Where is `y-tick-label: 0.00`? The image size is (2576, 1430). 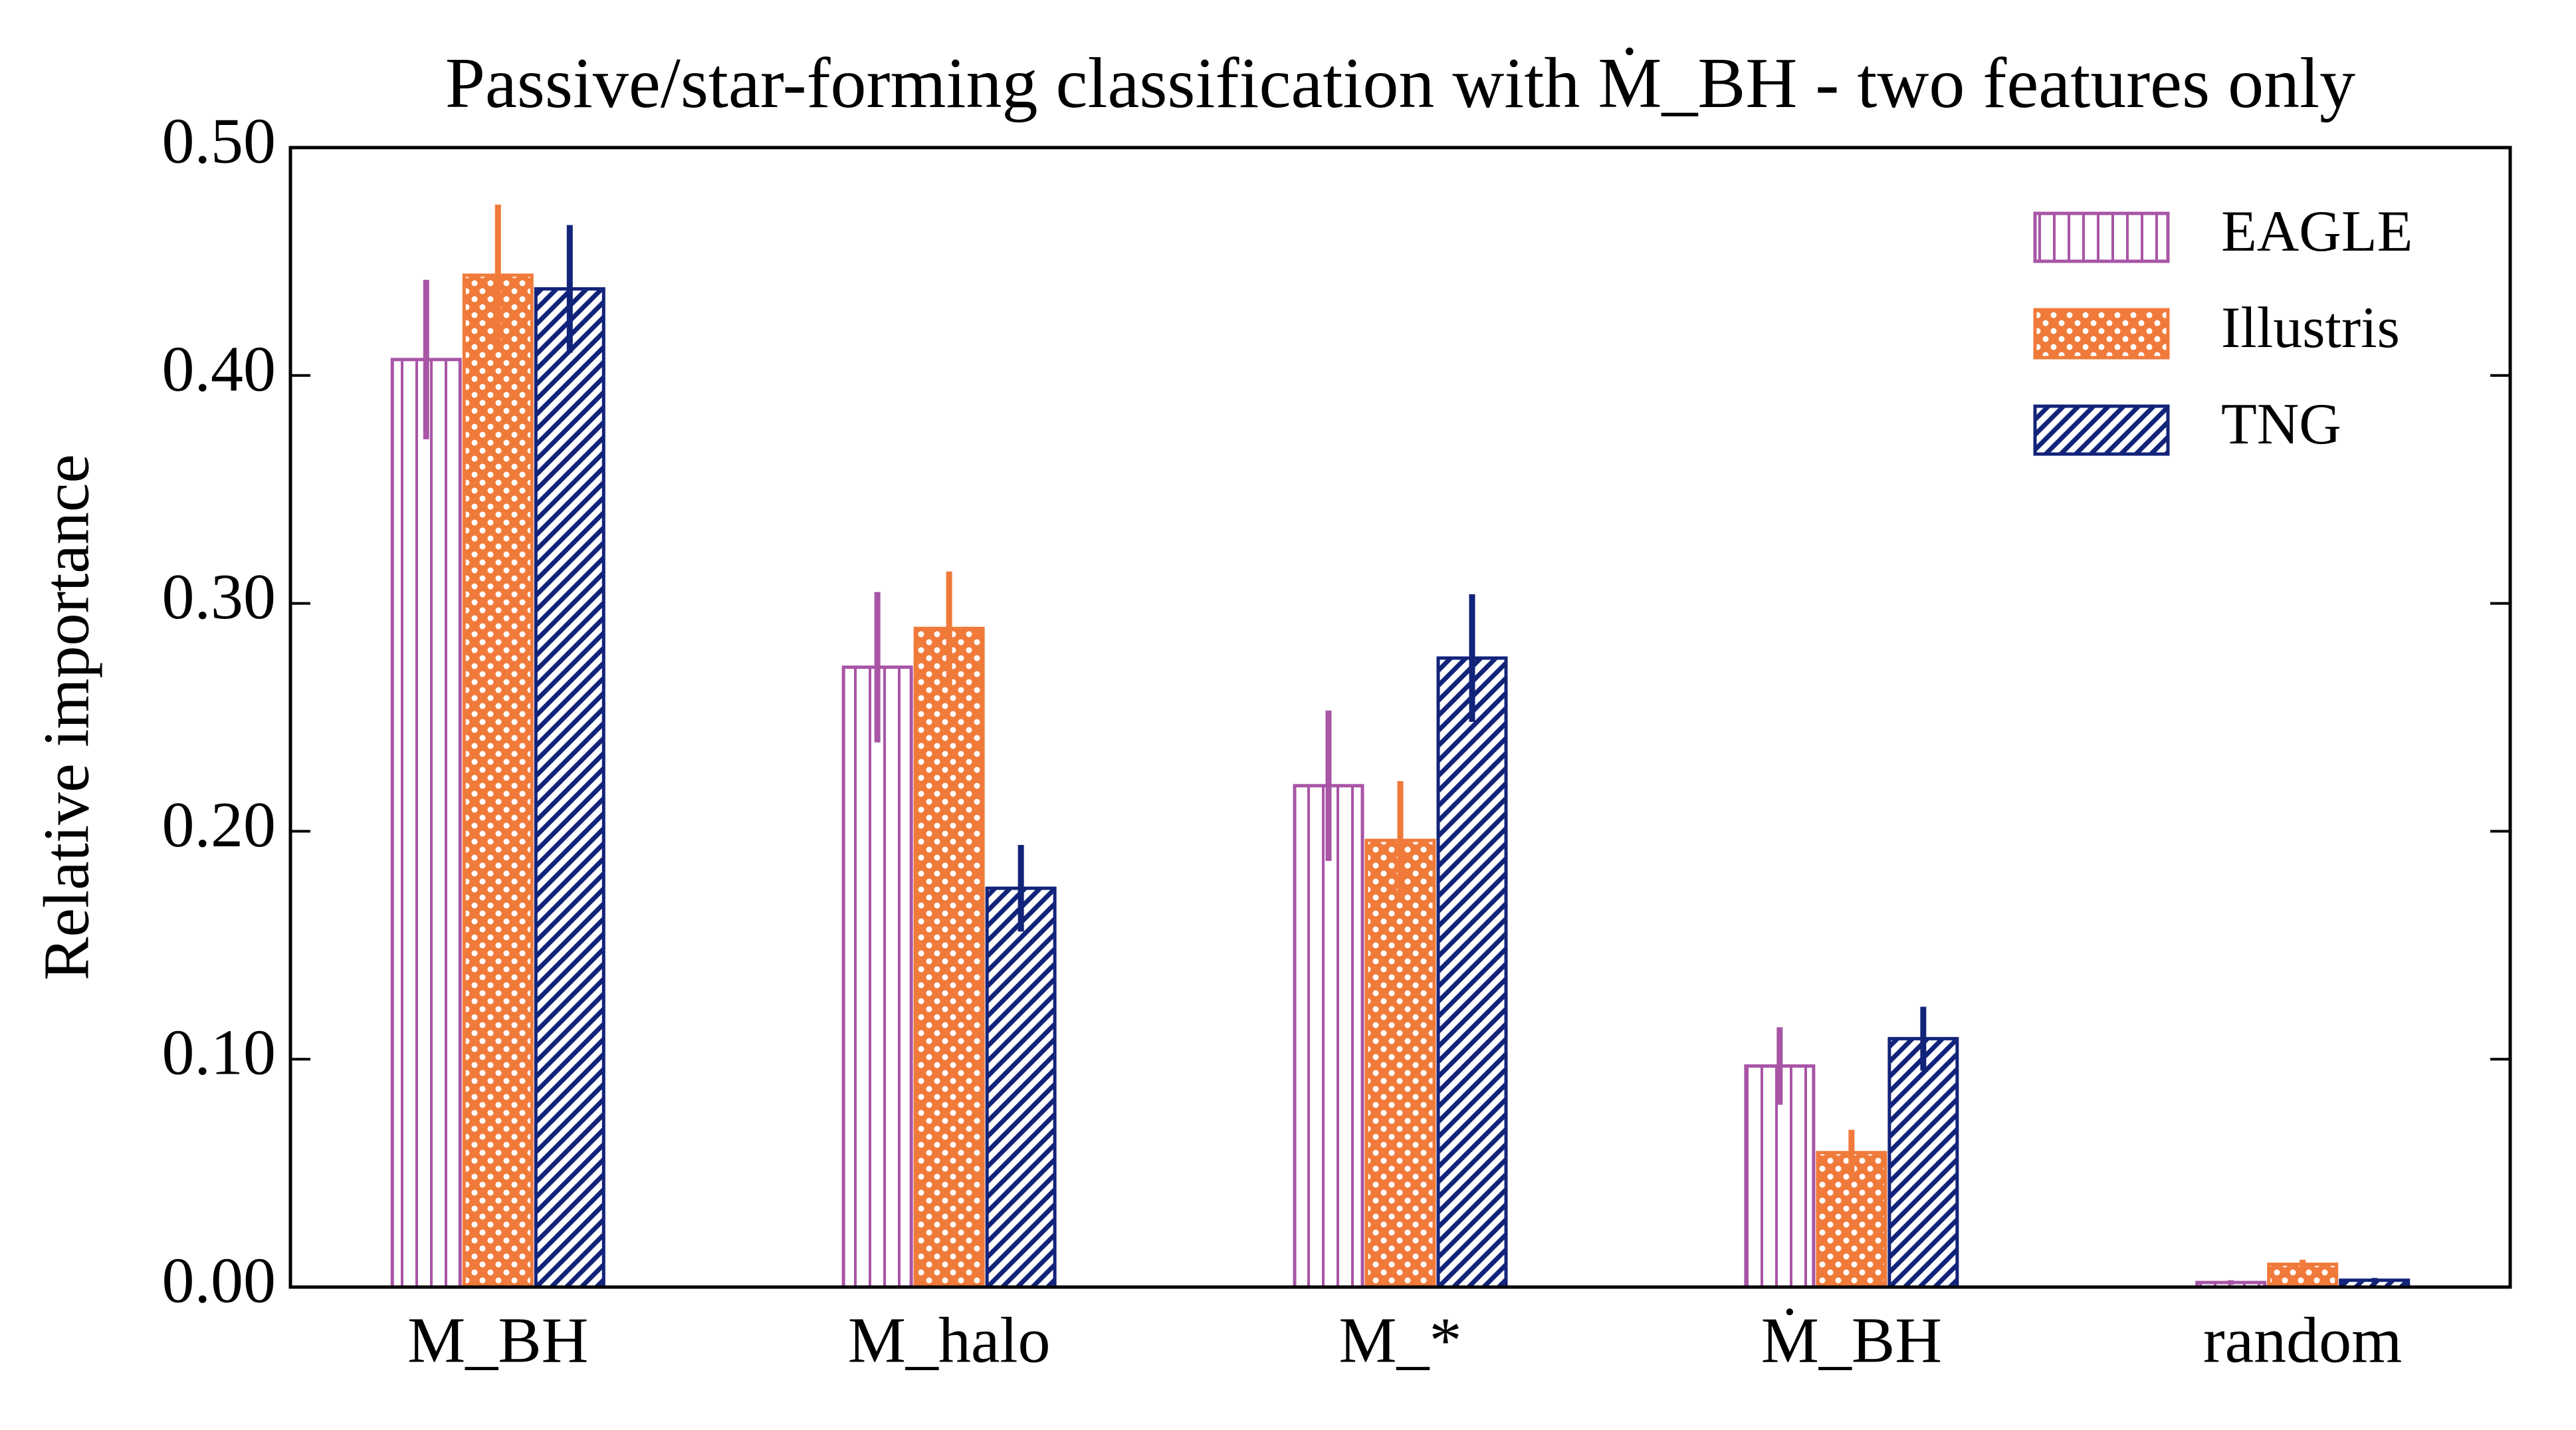
y-tick-label: 0.00 is located at coordinates (219, 1280).